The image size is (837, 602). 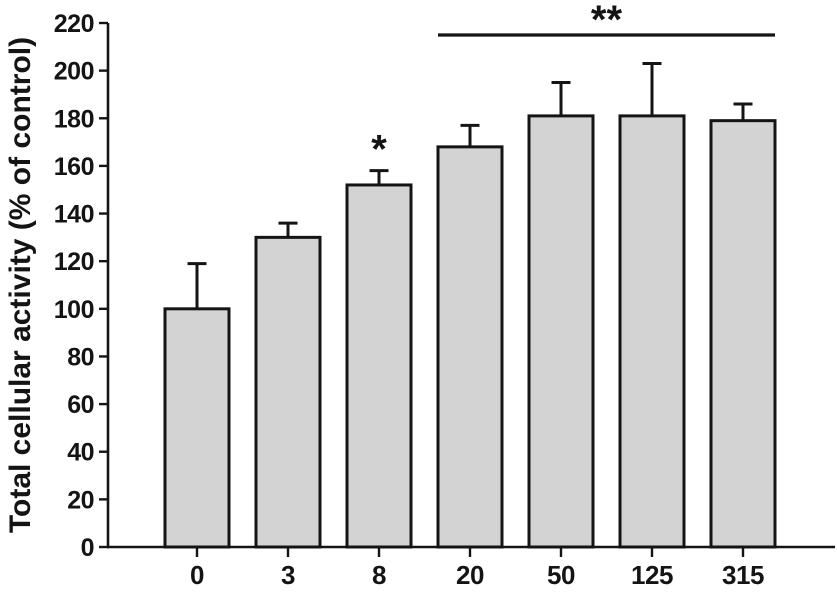 What do you see at coordinates (80, 357) in the screenshot?
I see `y-tick-label: 80` at bounding box center [80, 357].